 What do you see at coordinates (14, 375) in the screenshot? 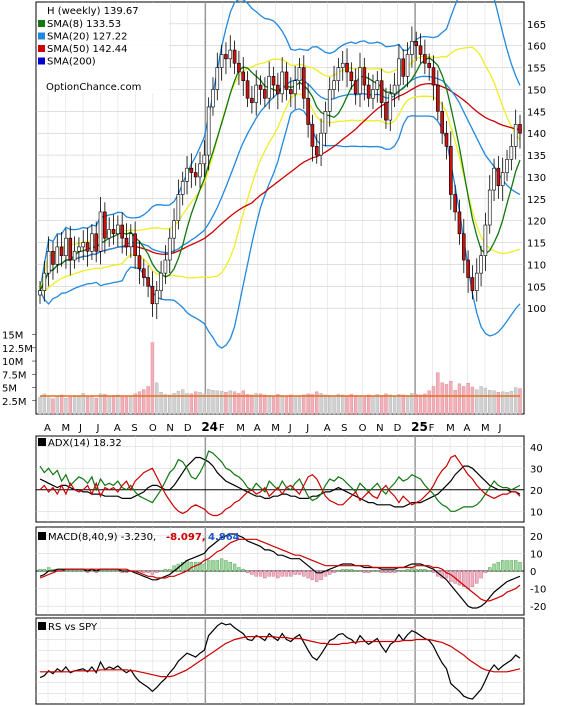
I see `volume-tick-label: 7.5M` at bounding box center [14, 375].